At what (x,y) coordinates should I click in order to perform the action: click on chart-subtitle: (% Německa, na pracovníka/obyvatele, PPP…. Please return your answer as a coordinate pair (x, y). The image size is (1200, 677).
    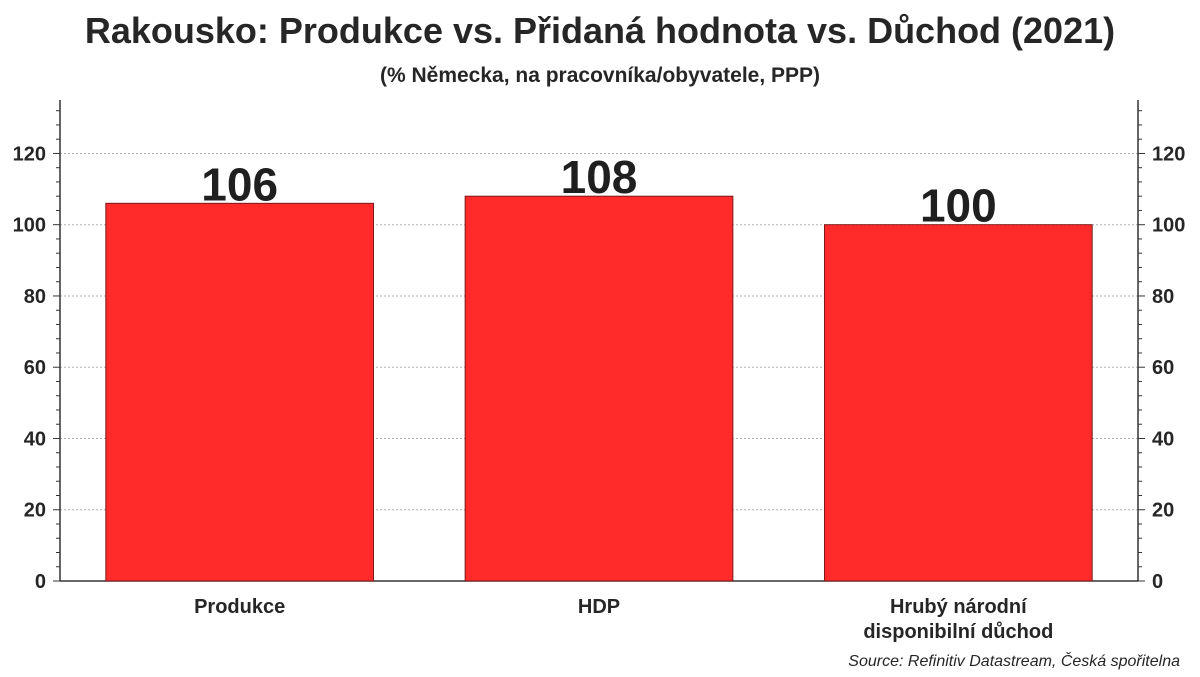
    Looking at the image, I should click on (600, 75).